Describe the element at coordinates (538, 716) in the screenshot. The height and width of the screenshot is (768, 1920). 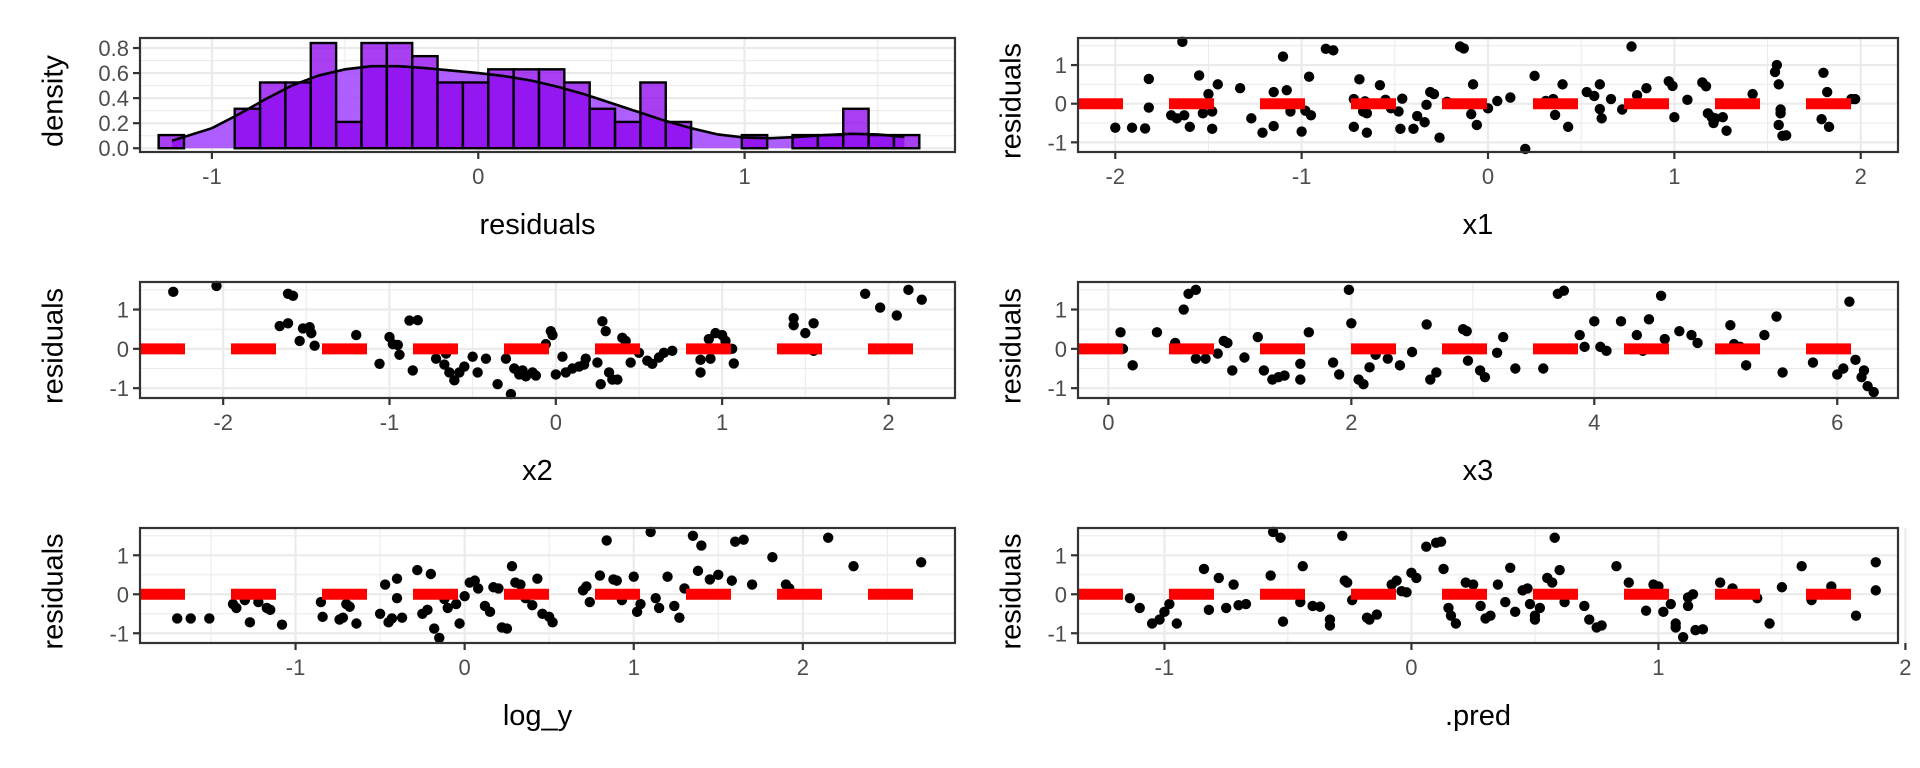
I see `x-axis-title: log_y` at that location.